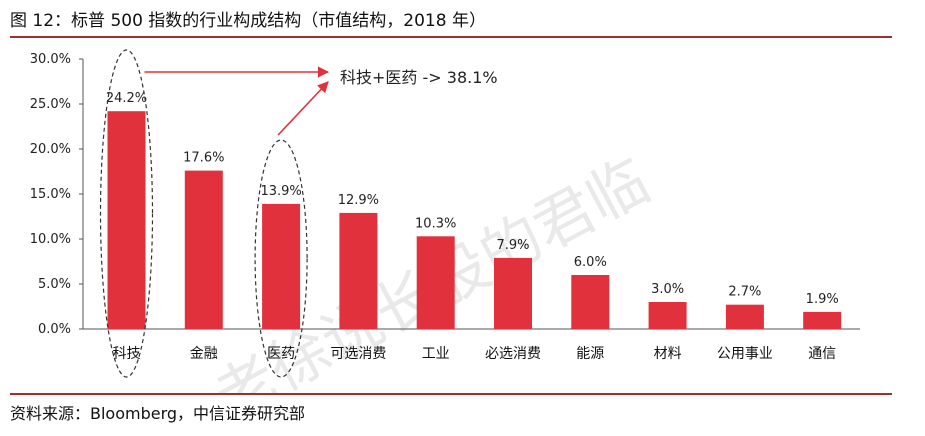  What do you see at coordinates (512, 245) in the screenshot?
I see `data-label: 7.9%` at bounding box center [512, 245].